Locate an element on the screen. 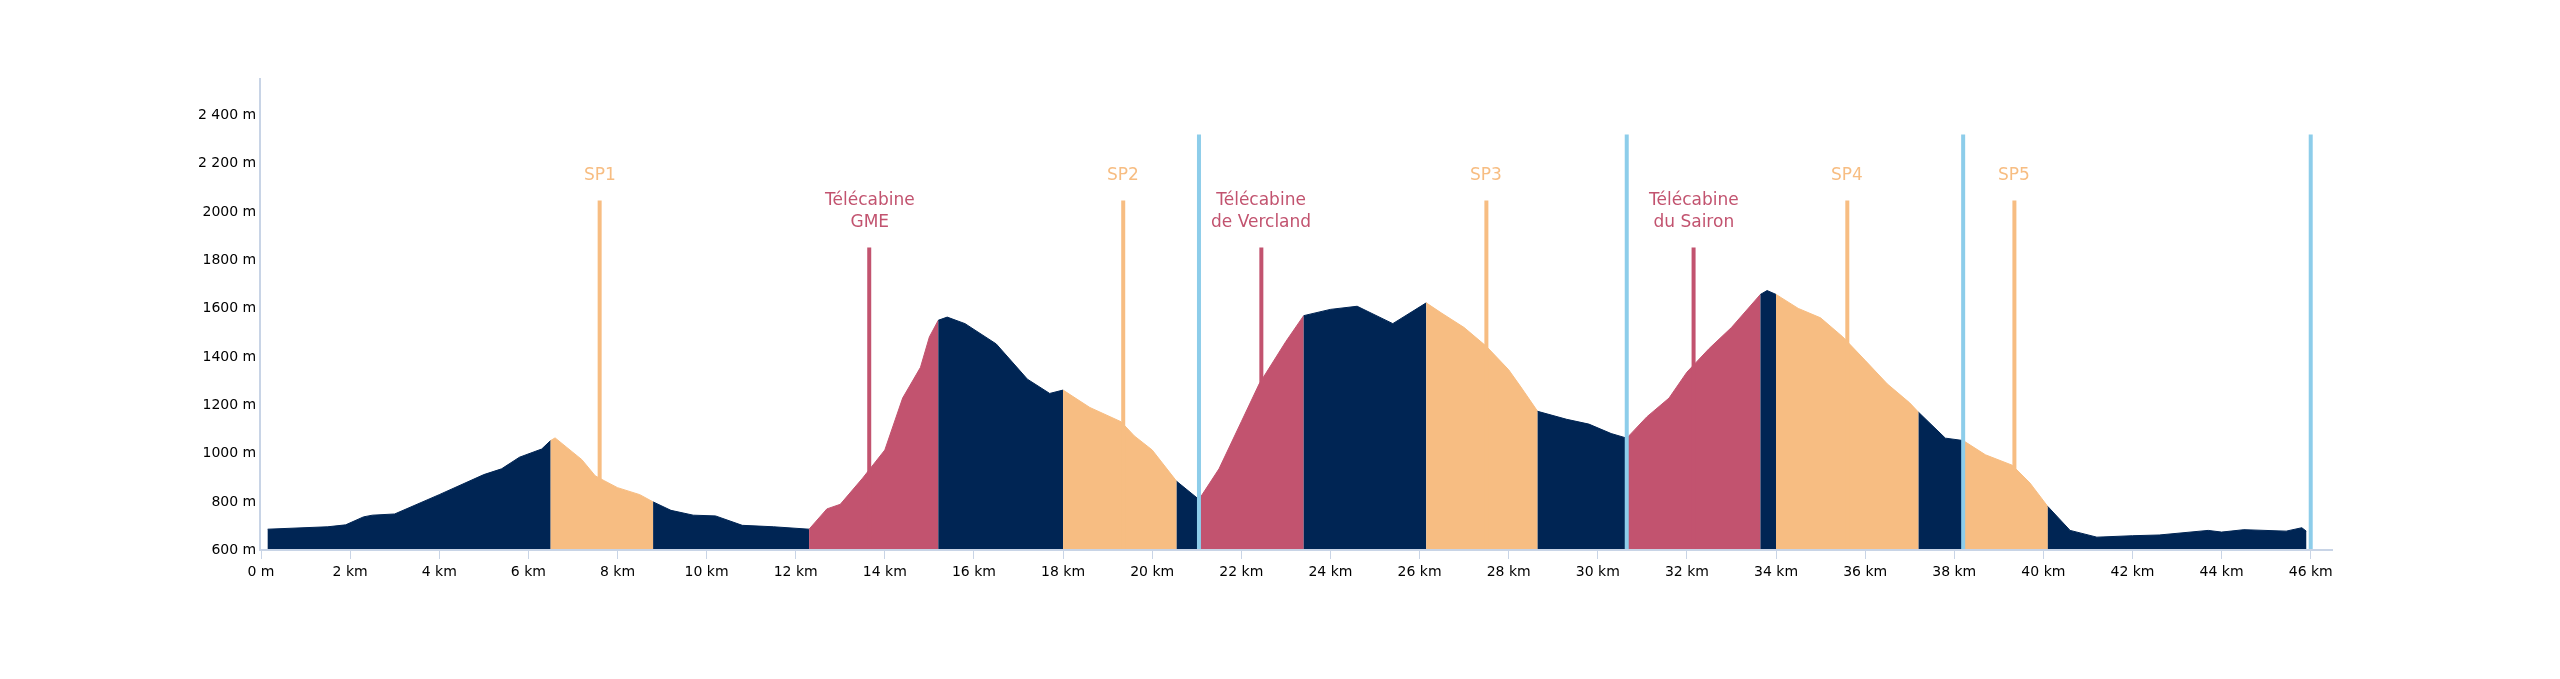 Image resolution: width=2560 pixels, height=679 pixels. x-tick-label: 16 km is located at coordinates (973, 570).